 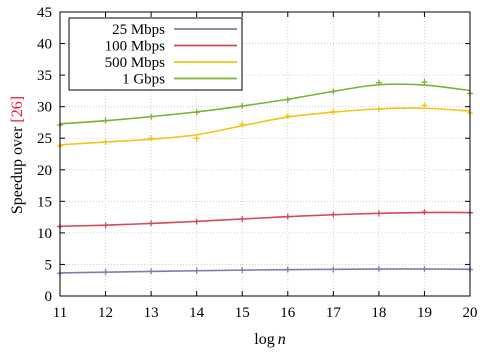 I want to click on x-tick-label: 15, so click(x=242, y=313).